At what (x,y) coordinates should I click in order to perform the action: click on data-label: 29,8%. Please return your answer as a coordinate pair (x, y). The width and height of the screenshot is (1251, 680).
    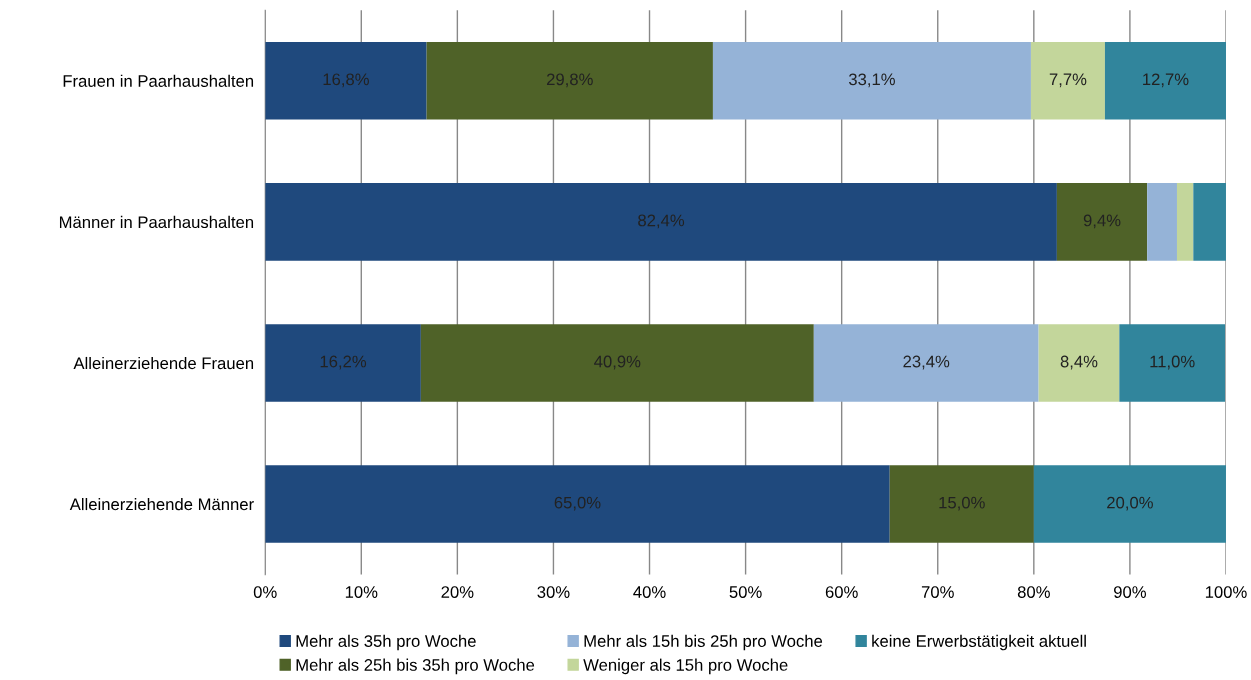
    Looking at the image, I should click on (569, 80).